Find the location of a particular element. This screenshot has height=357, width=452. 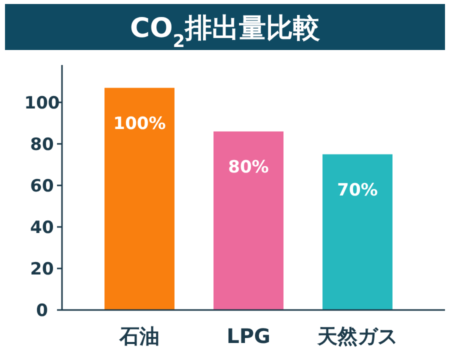

y-tick-label: 0 is located at coordinates (42, 311).